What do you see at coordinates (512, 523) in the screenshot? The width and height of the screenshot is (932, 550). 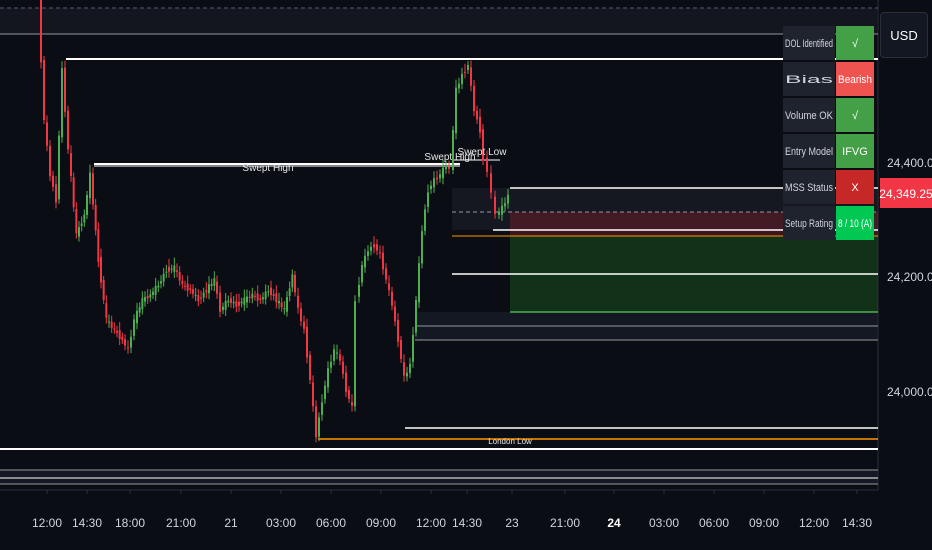 I see `time-tick-label: 23` at bounding box center [512, 523].